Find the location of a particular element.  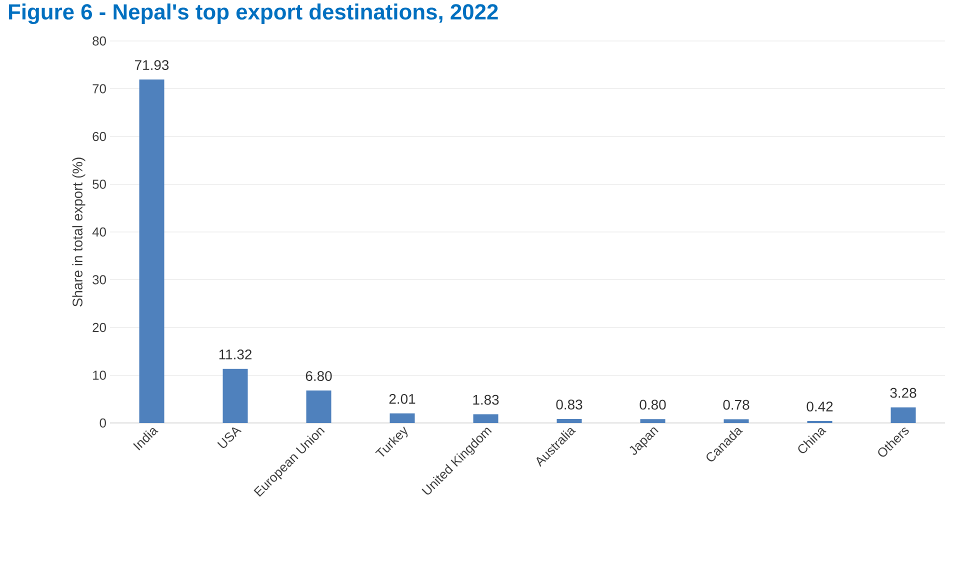

y-tick-label: 60 is located at coordinates (99, 137).